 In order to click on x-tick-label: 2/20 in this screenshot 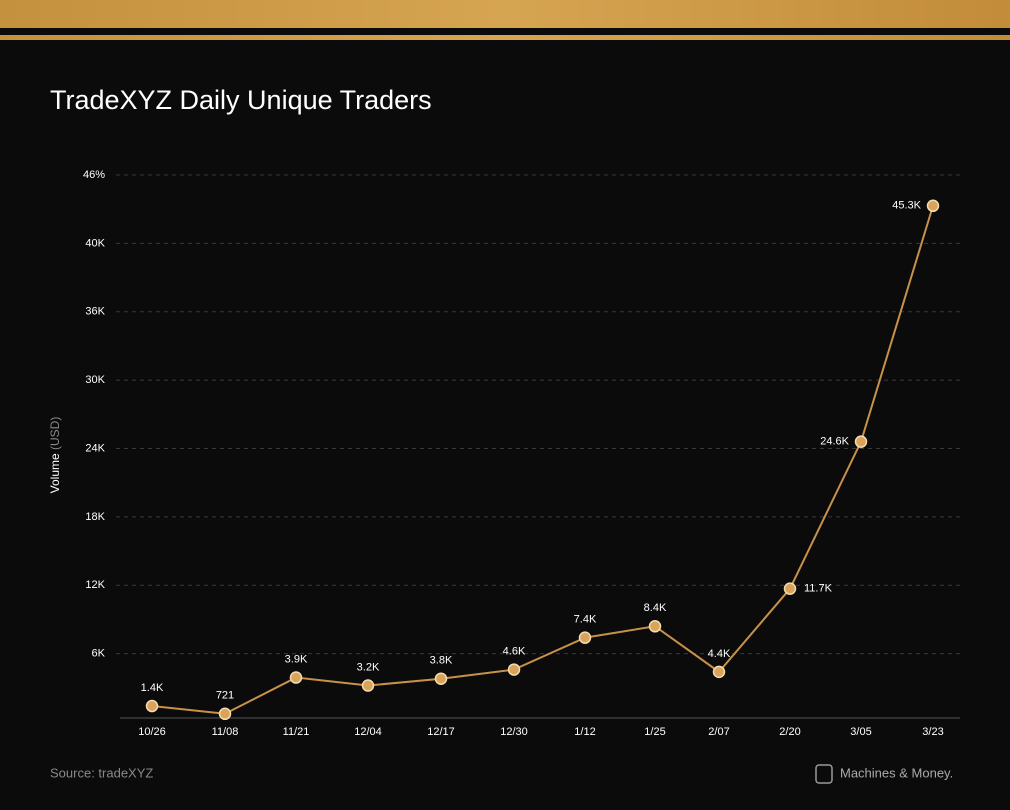, I will do `click(789, 732)`.